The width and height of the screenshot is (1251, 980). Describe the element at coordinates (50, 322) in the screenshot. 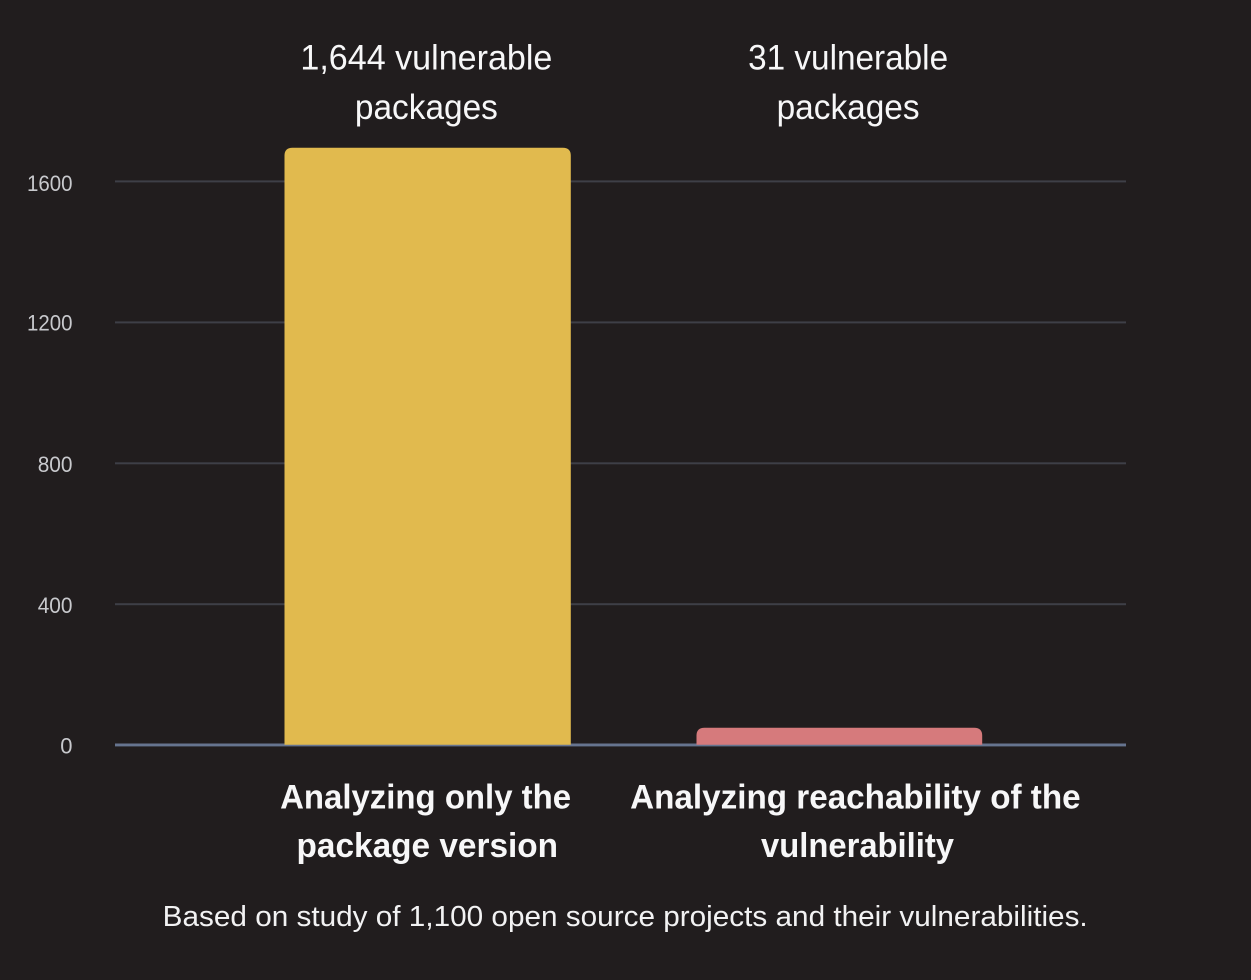

I see `svg-text: 1200` at that location.